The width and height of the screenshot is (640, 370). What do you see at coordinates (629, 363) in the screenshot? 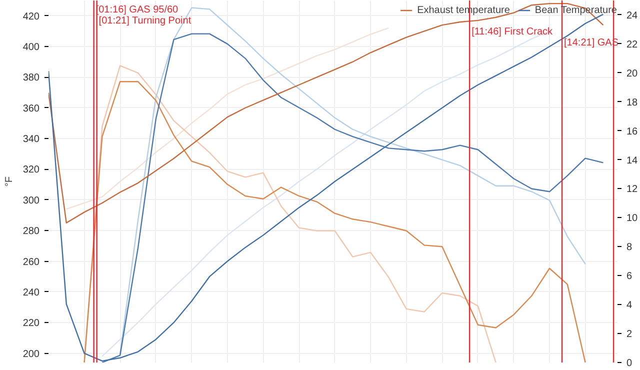
I see `y2-tick-label: 0` at bounding box center [629, 363].